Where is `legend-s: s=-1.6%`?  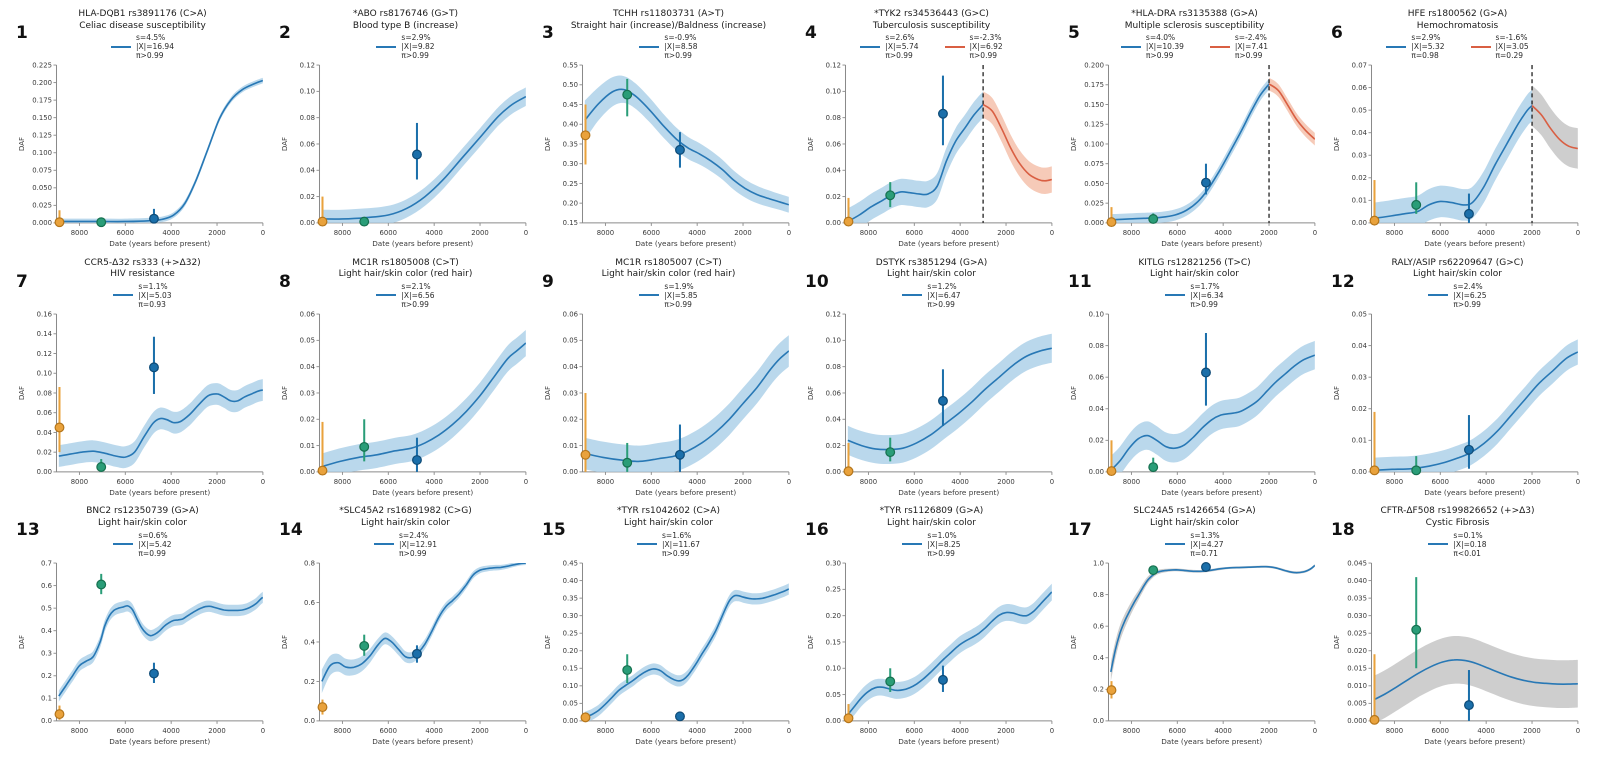 legend-s: s=-1.6% is located at coordinates (1511, 38).